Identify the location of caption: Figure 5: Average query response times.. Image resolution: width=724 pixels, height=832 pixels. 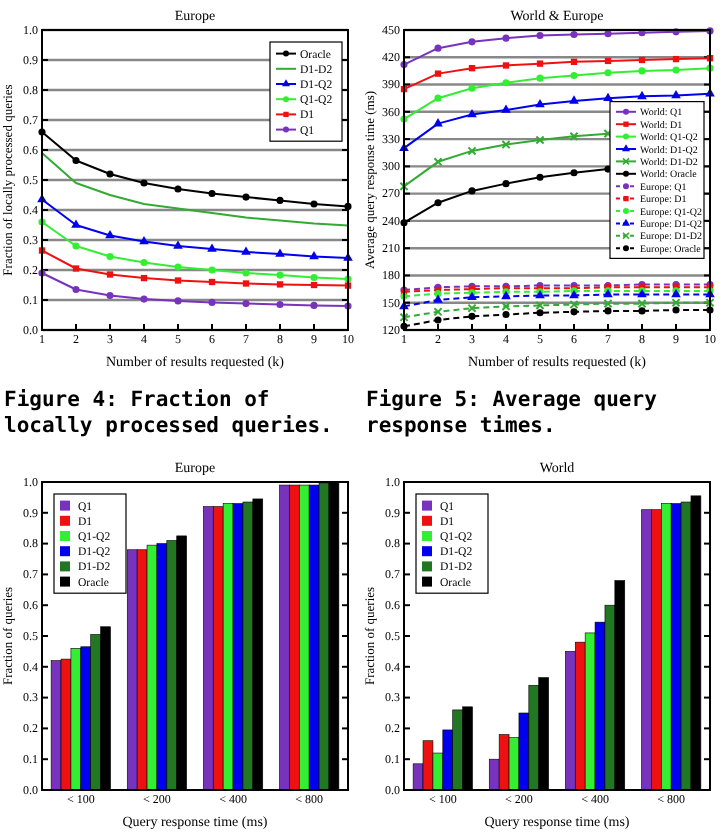
(512, 414).